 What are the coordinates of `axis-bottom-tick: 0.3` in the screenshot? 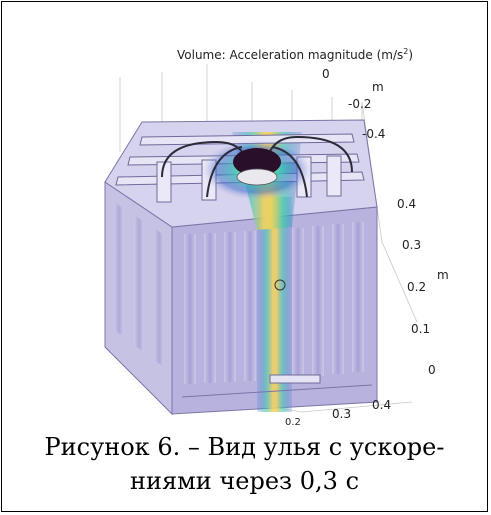 It's located at (342, 414).